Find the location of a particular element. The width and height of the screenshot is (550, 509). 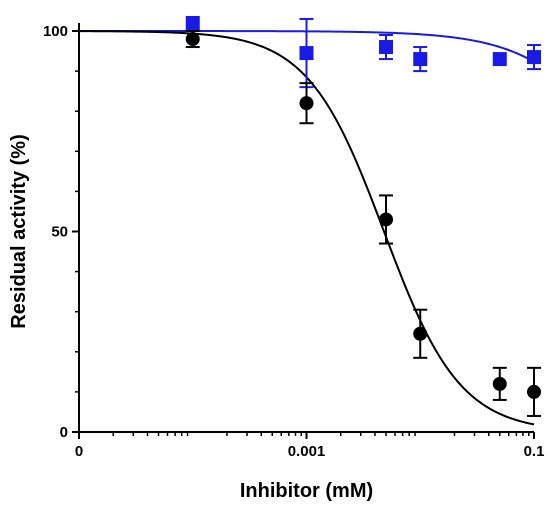

x-tick-label: 0.001 is located at coordinates (307, 451).